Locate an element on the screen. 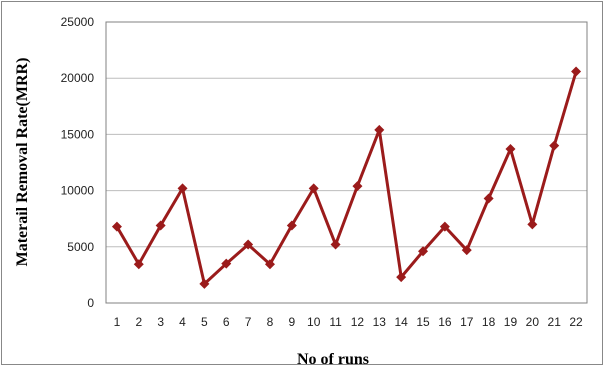 The image size is (606, 369). x-tick-label: 4 is located at coordinates (182, 322).